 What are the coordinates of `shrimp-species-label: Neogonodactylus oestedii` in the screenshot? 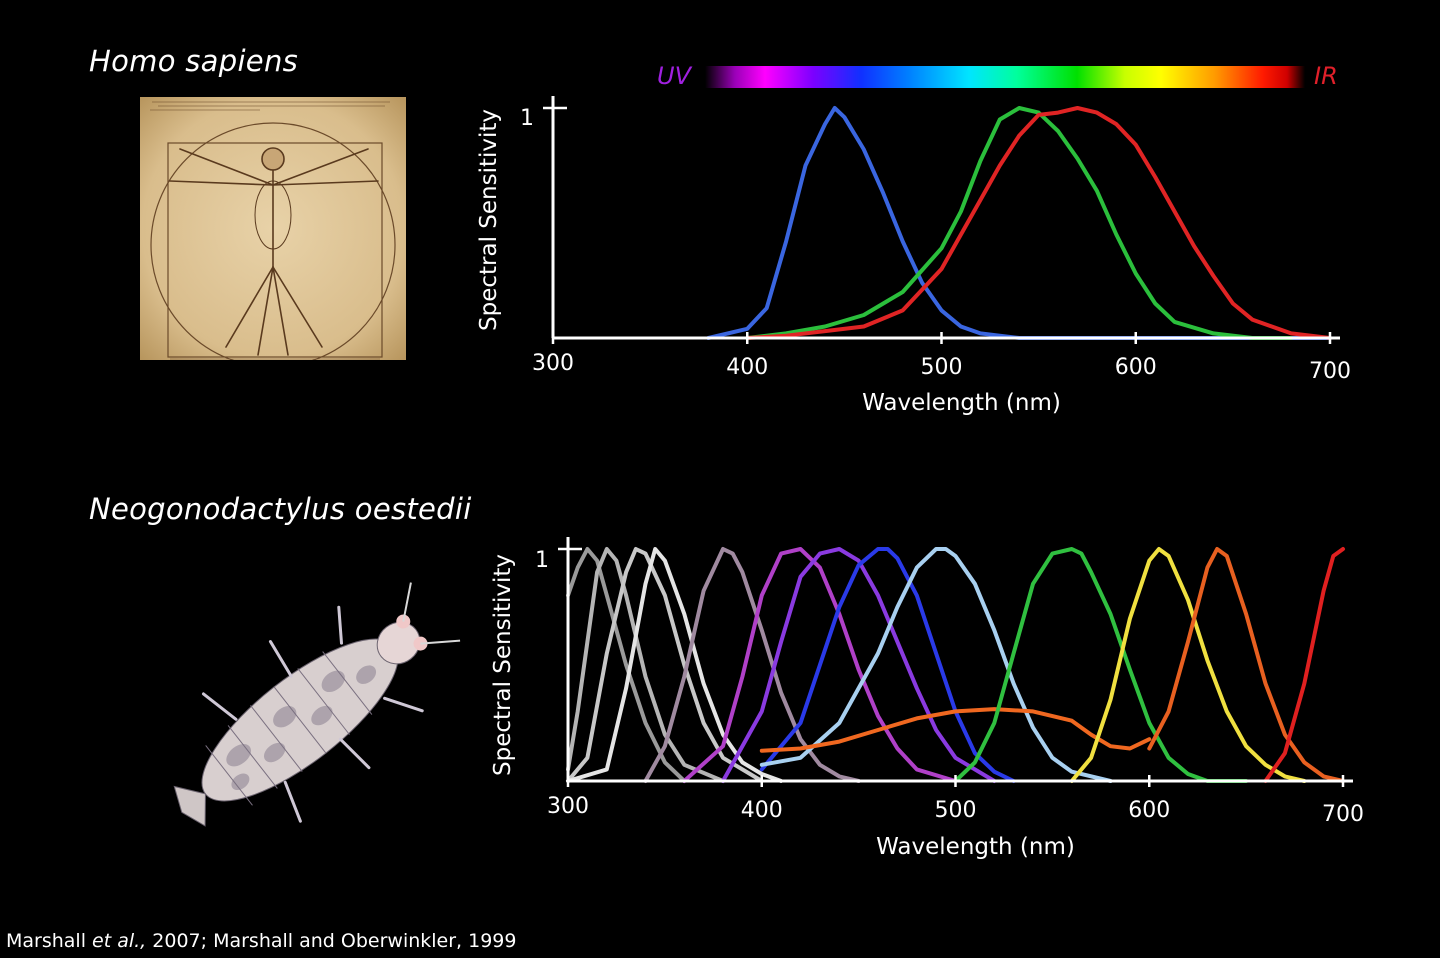 It's located at (280, 509).